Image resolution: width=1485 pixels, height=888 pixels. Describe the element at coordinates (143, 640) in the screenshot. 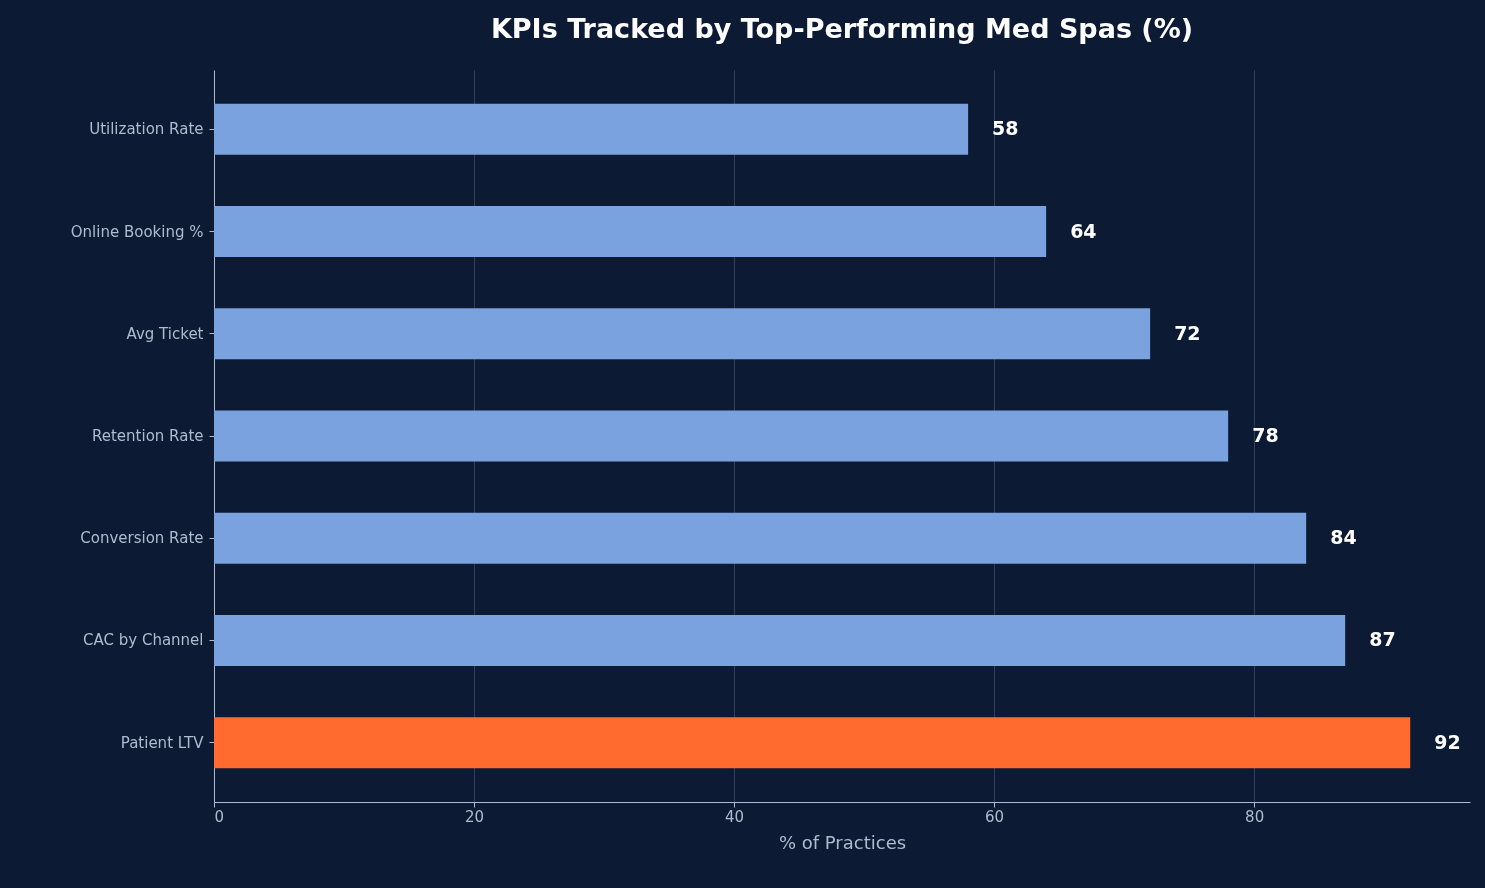

I see `y-tick-label: CAC by Channel` at that location.